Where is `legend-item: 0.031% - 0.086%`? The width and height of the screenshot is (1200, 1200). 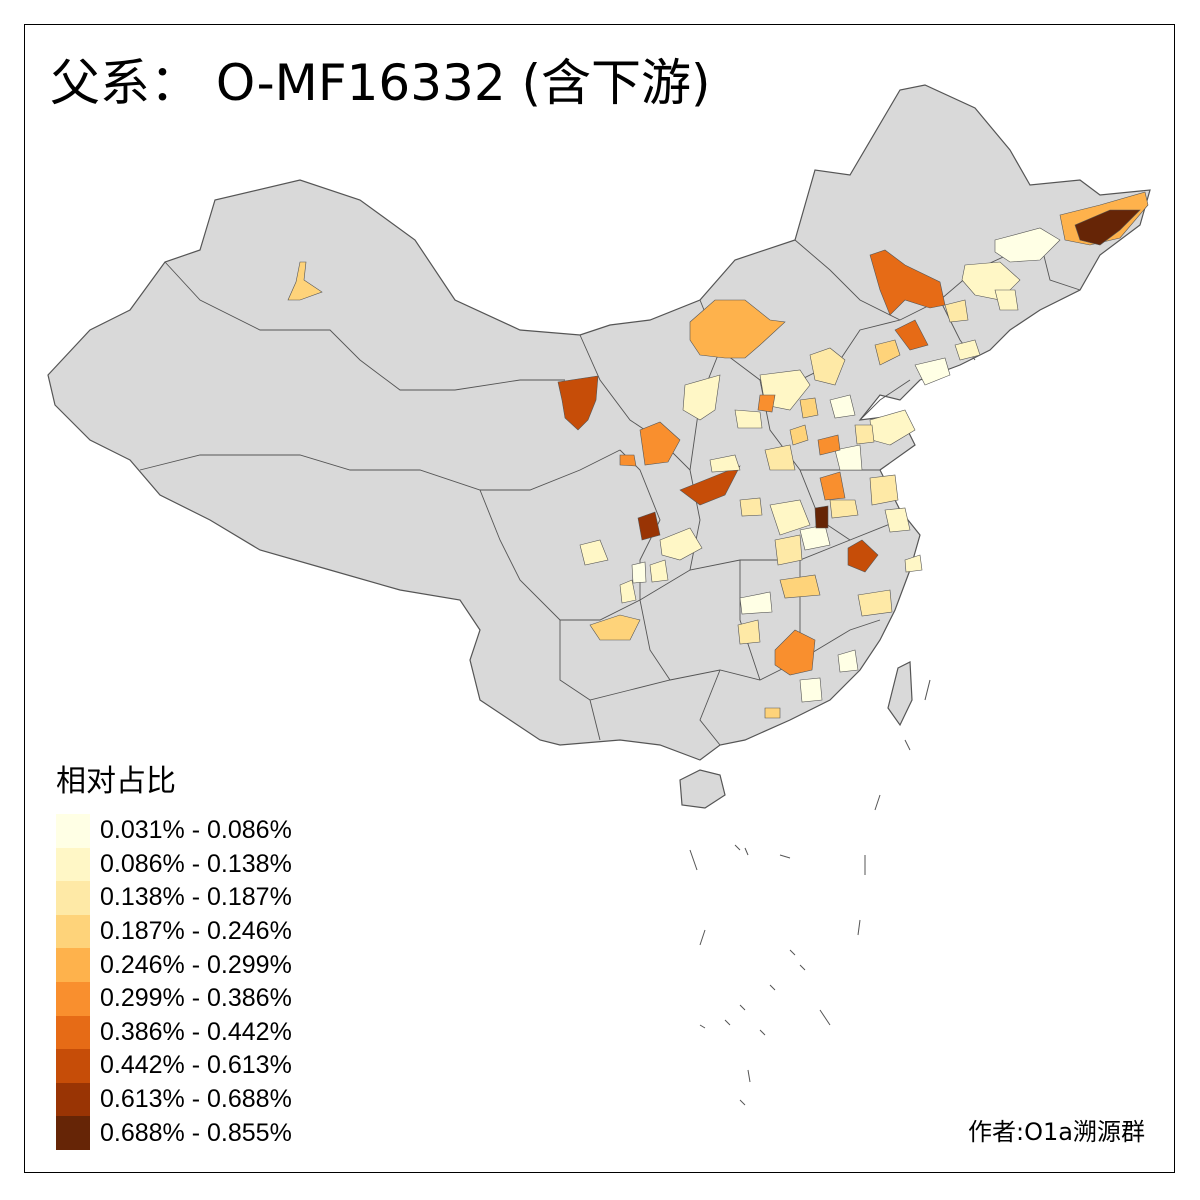
legend-item: 0.031% - 0.086% is located at coordinates (174, 831).